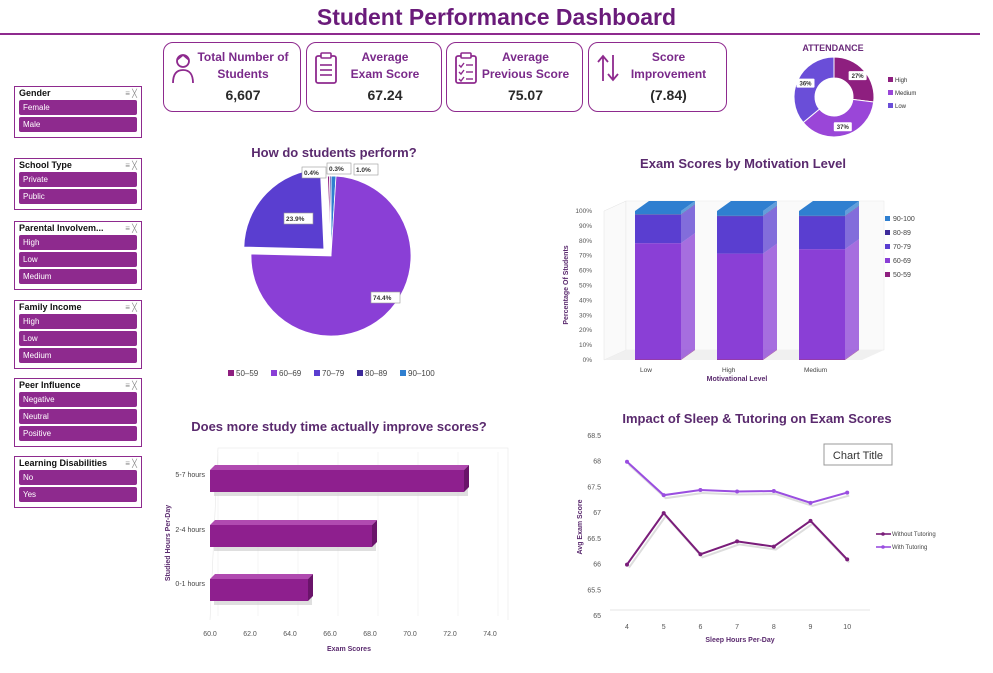 The image size is (993, 673). I want to click on study-y-tick: 0-1 hours, so click(190, 584).